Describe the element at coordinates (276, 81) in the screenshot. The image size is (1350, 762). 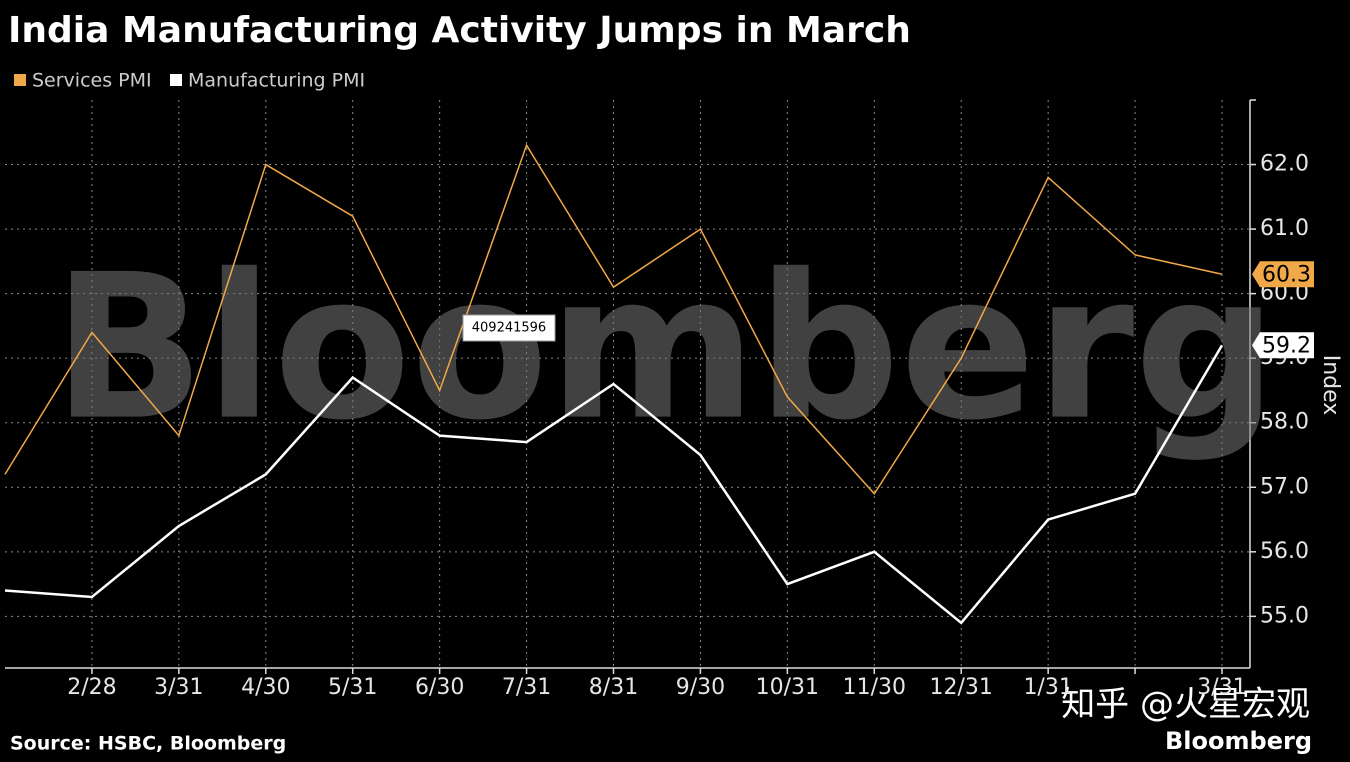
I see `legend-label: Manufacturing PMI` at that location.